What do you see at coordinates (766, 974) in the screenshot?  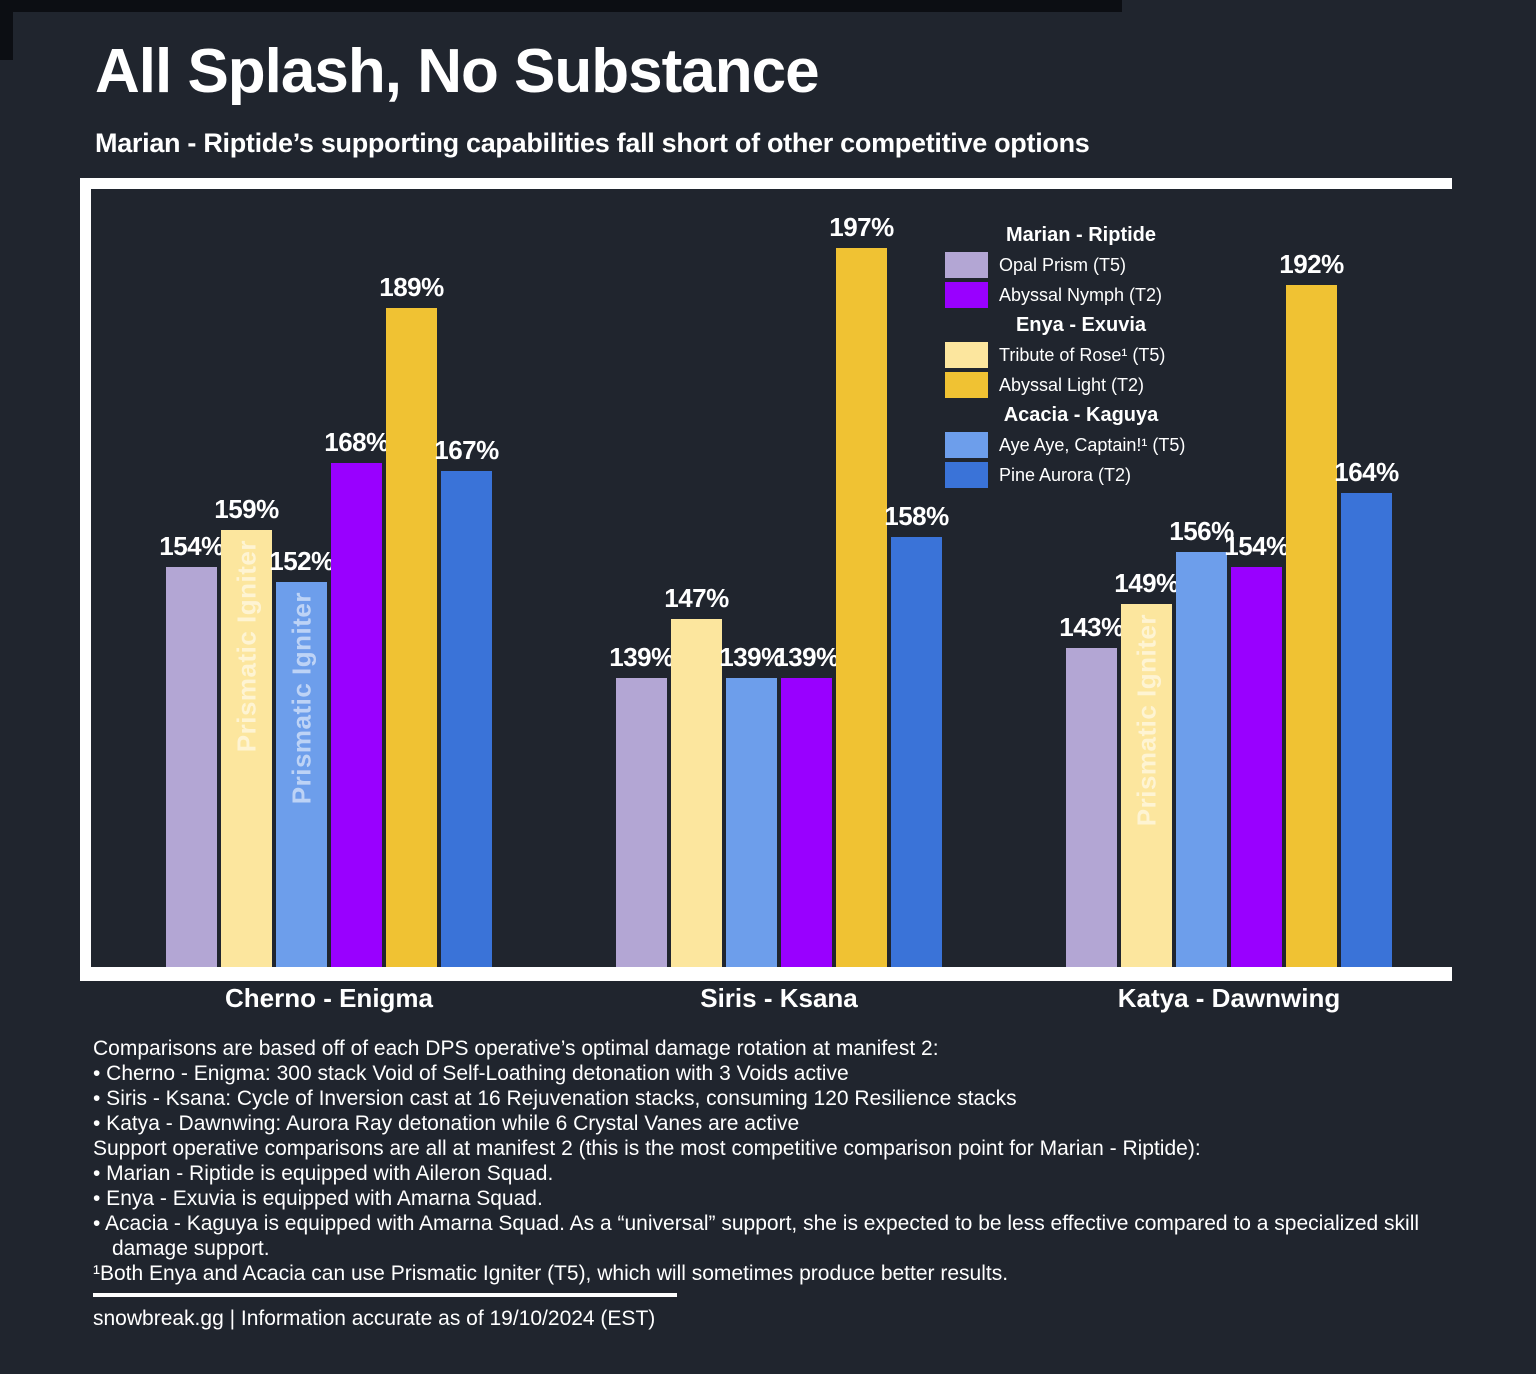 I see `x-axis-line` at bounding box center [766, 974].